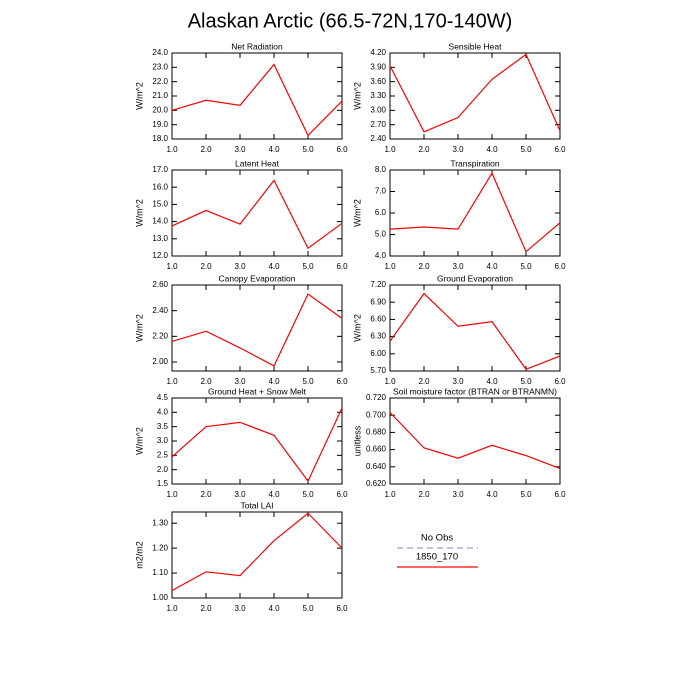 The width and height of the screenshot is (700, 700). What do you see at coordinates (160, 361) in the screenshot?
I see `y-tick-label: 2.00` at bounding box center [160, 361].